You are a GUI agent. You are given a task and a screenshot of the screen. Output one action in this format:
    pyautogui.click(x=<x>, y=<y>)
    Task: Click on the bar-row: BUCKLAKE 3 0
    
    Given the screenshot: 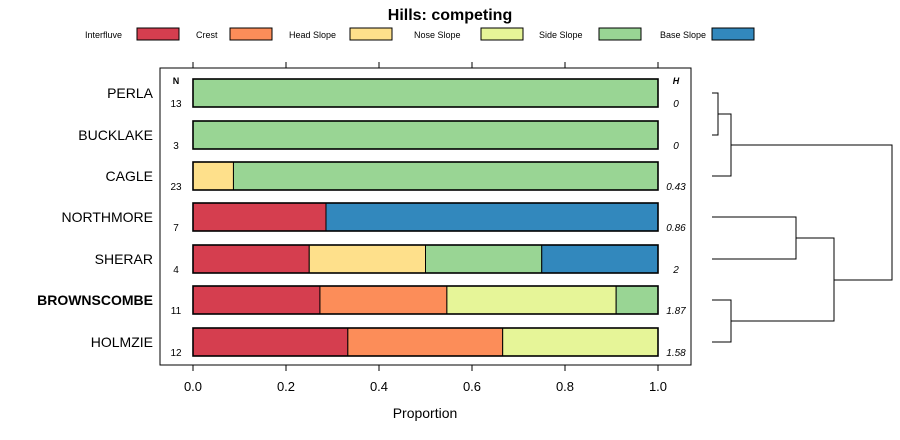 What is the action you would take?
    pyautogui.click(x=378, y=136)
    